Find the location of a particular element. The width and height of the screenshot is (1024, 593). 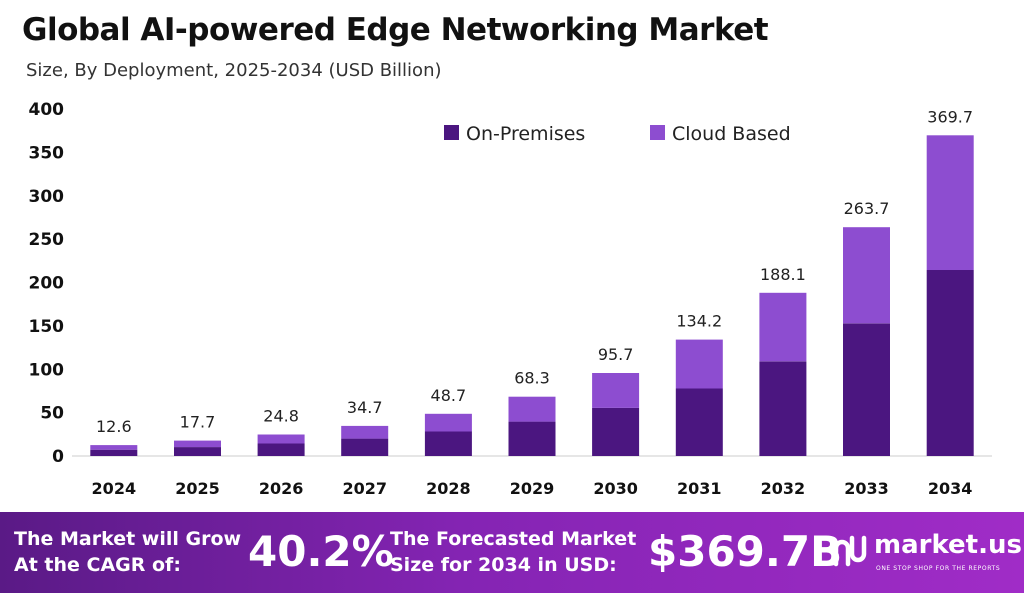

market-us-logo: market.us ONE STOP SHOP FOR THE REPORTS is located at coordinates (927, 554).